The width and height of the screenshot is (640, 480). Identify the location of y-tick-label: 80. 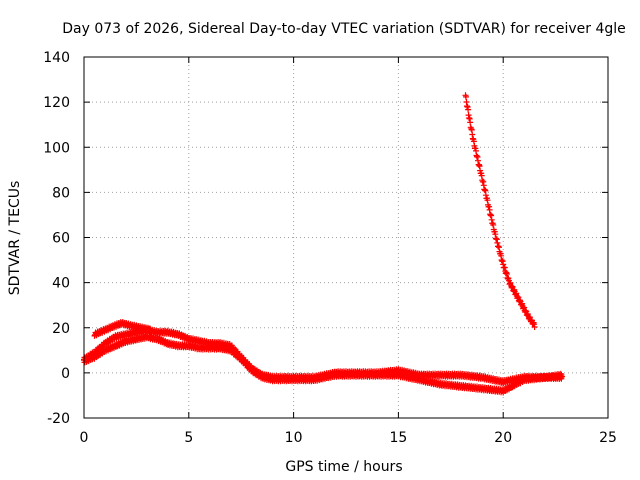
(61, 193).